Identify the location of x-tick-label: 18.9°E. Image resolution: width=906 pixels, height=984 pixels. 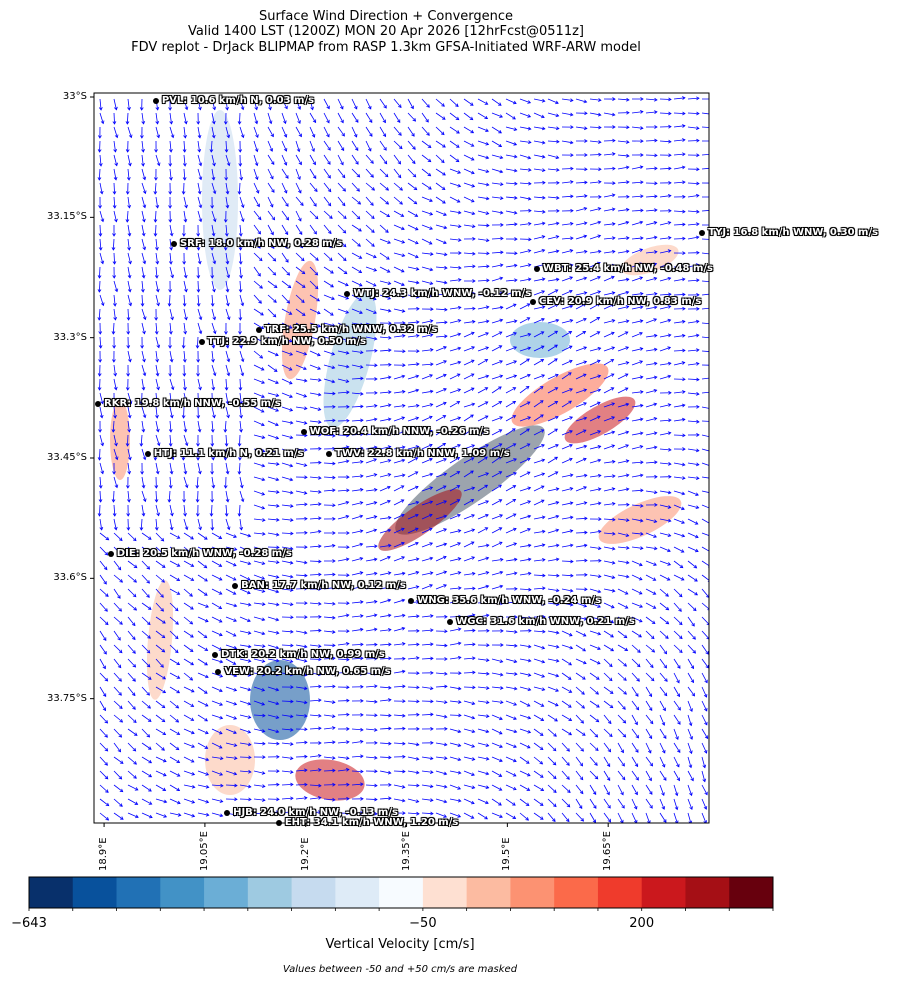
(104, 854).